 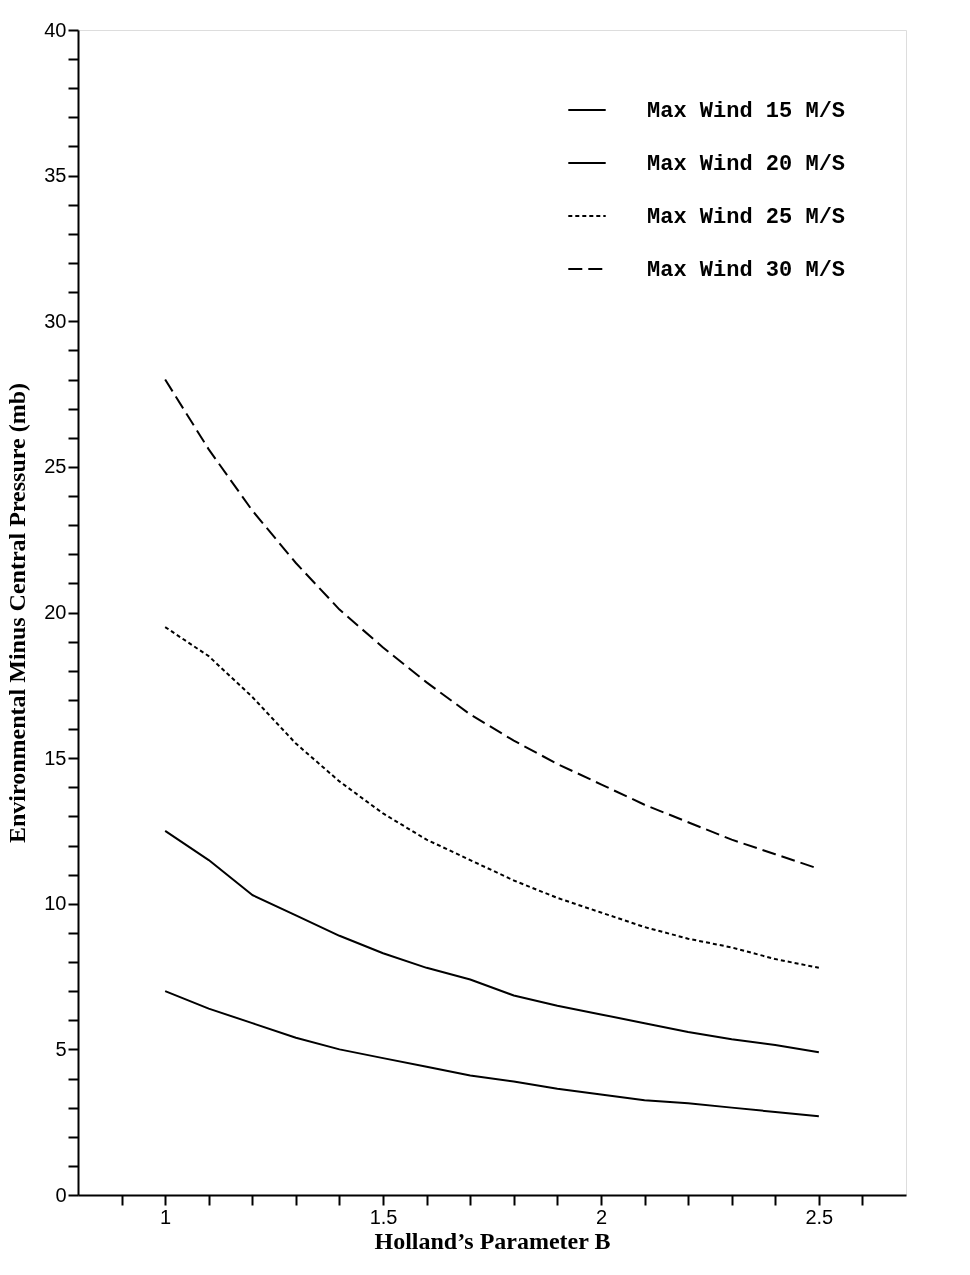 I want to click on y-tick-label: 25, so click(x=55, y=466).